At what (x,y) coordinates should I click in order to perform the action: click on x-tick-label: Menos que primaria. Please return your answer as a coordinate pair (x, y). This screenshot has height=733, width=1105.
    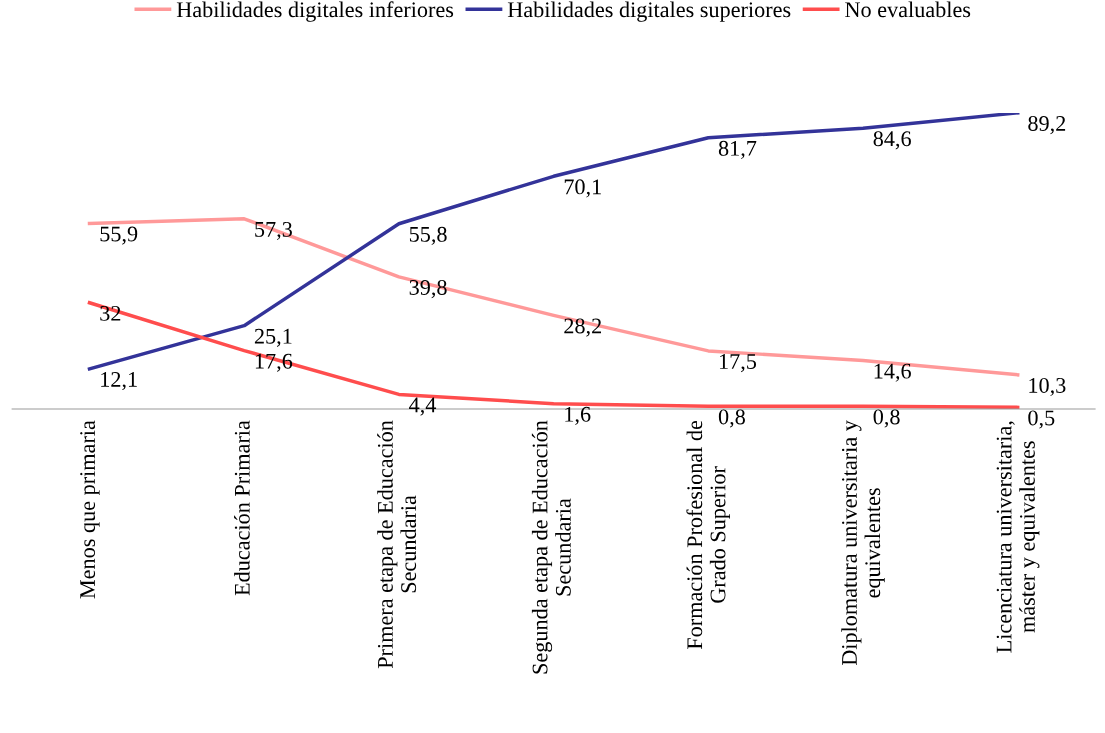
    Looking at the image, I should click on (90, 509).